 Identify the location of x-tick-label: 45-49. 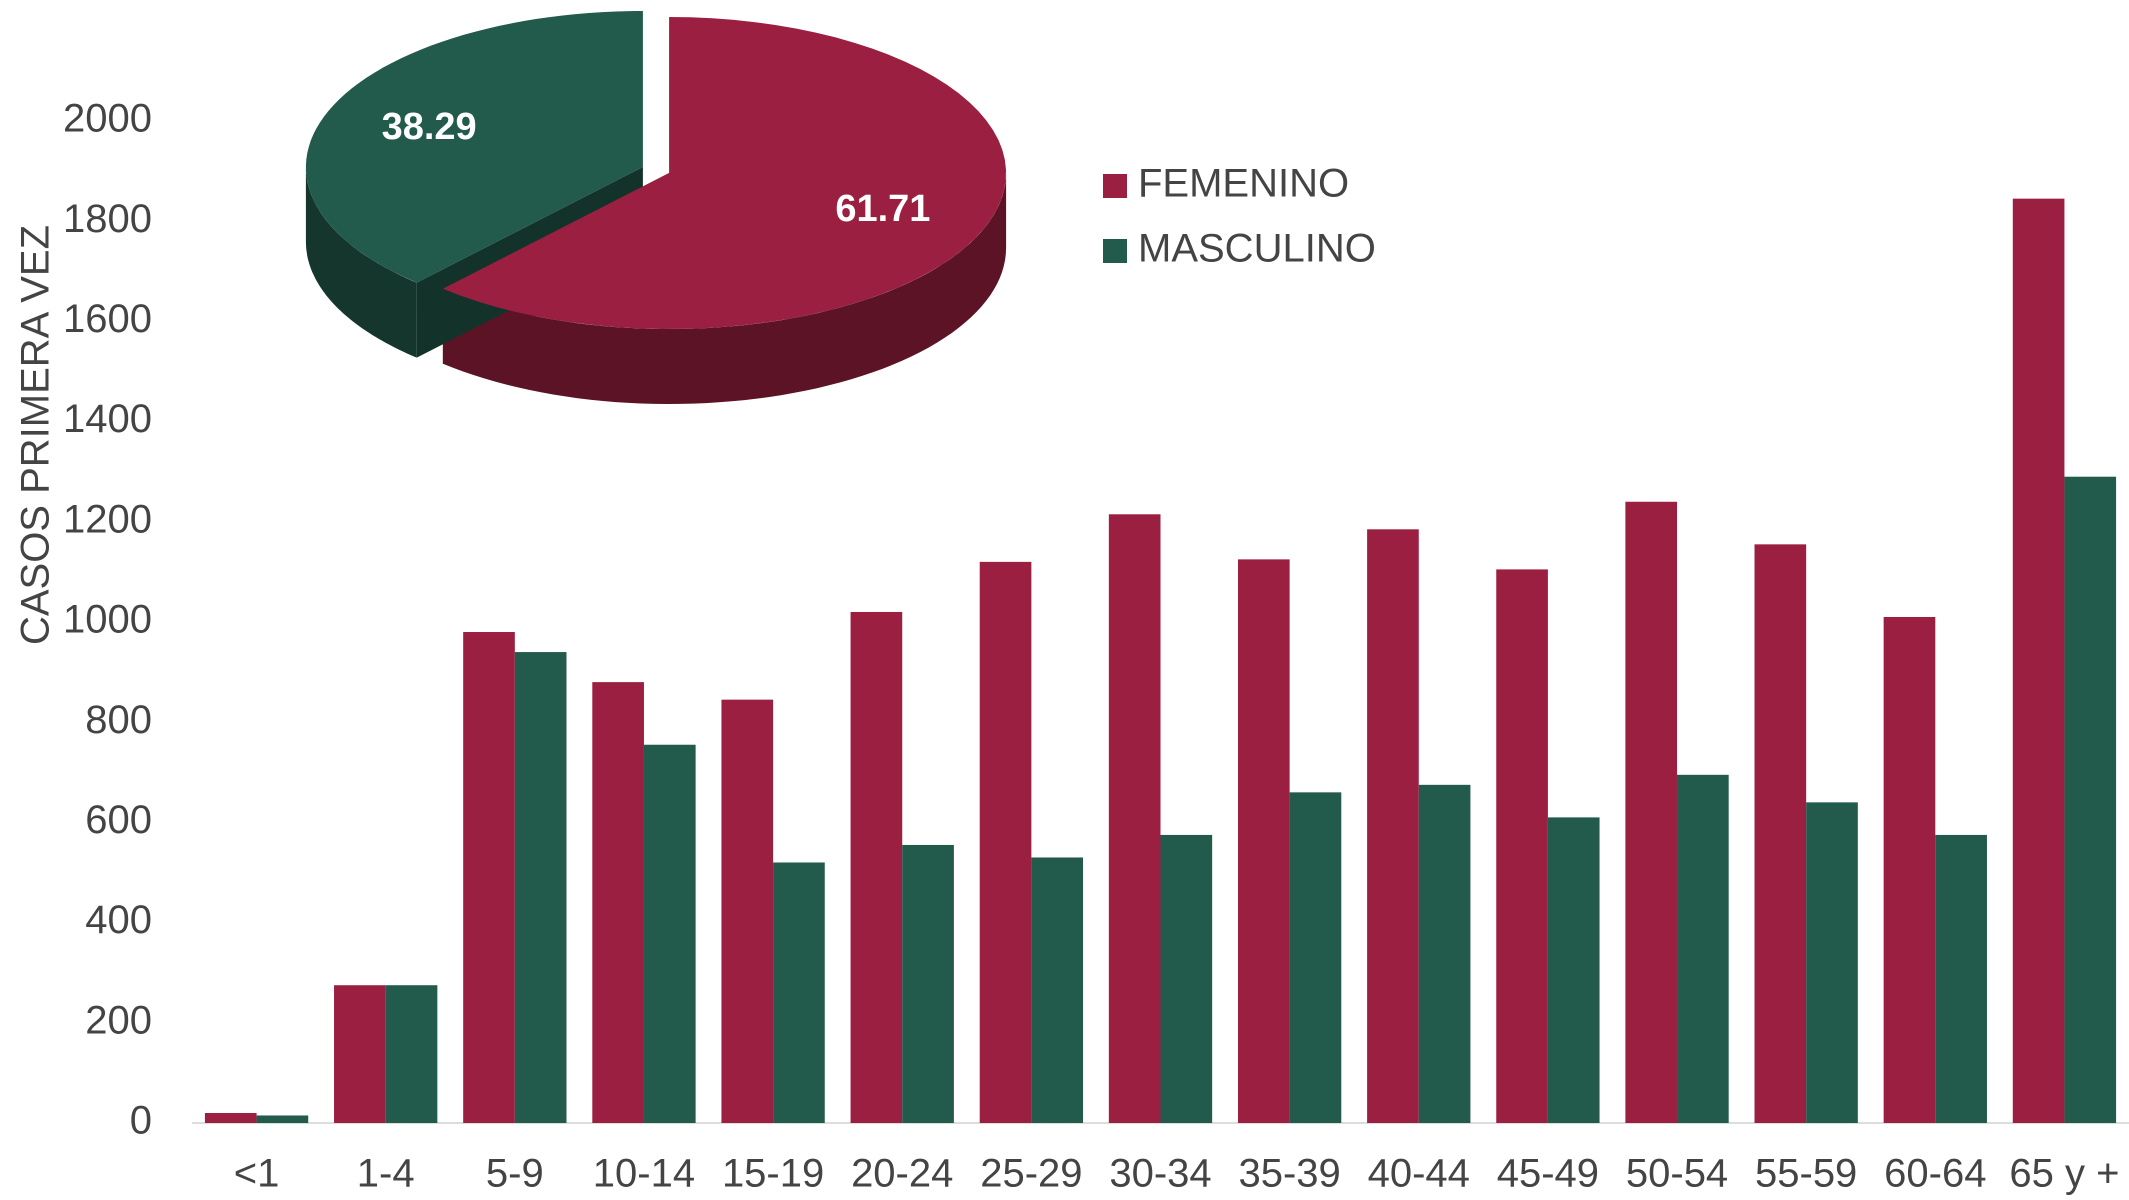
(1548, 1174).